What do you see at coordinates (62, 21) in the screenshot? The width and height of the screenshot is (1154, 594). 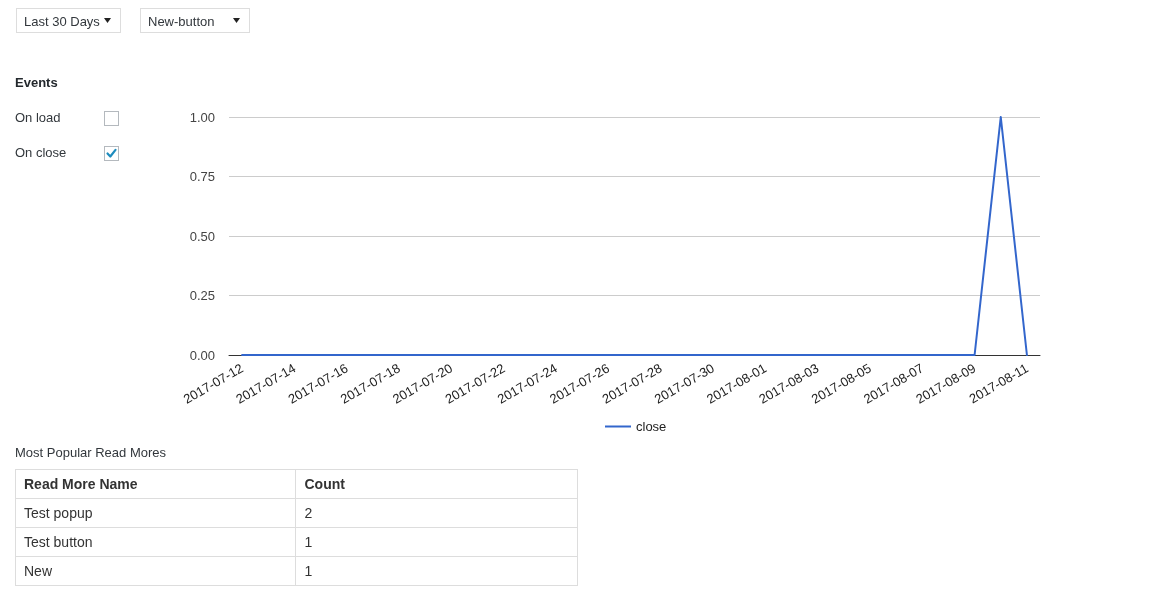 I see `text: Last 30 Days` at bounding box center [62, 21].